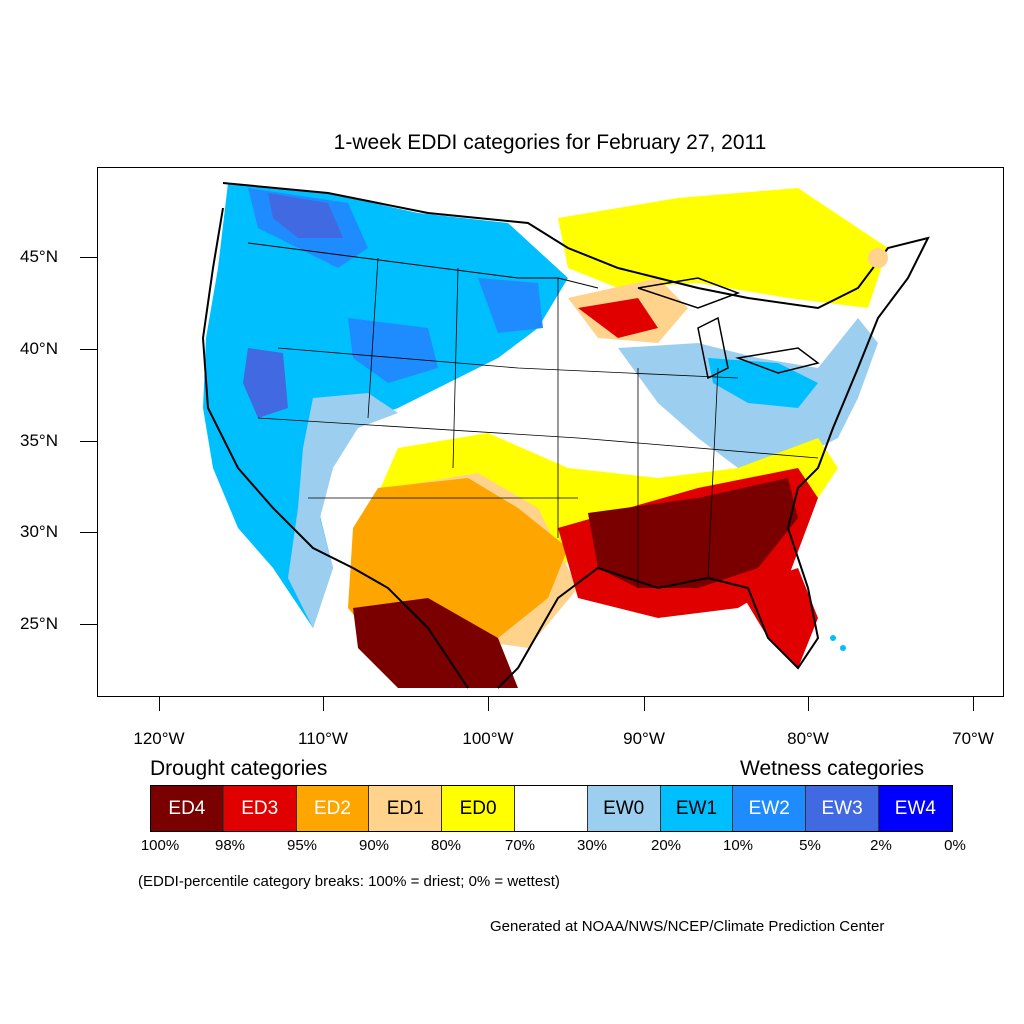 This screenshot has width=1024, height=1024. Describe the element at coordinates (808, 738) in the screenshot. I see `lon-label-80: 80°W` at that location.